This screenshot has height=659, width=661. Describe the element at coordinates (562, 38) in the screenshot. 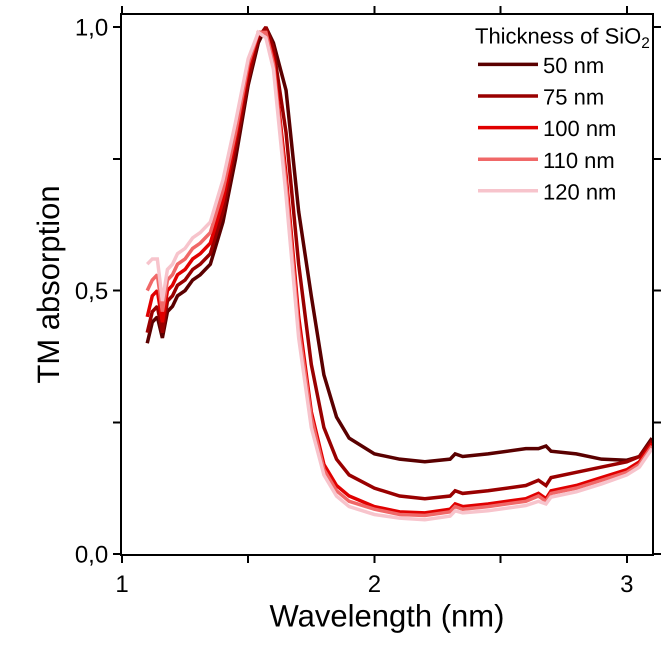

I see `legend-title: Thickness of SiO$_{2}$` at that location.